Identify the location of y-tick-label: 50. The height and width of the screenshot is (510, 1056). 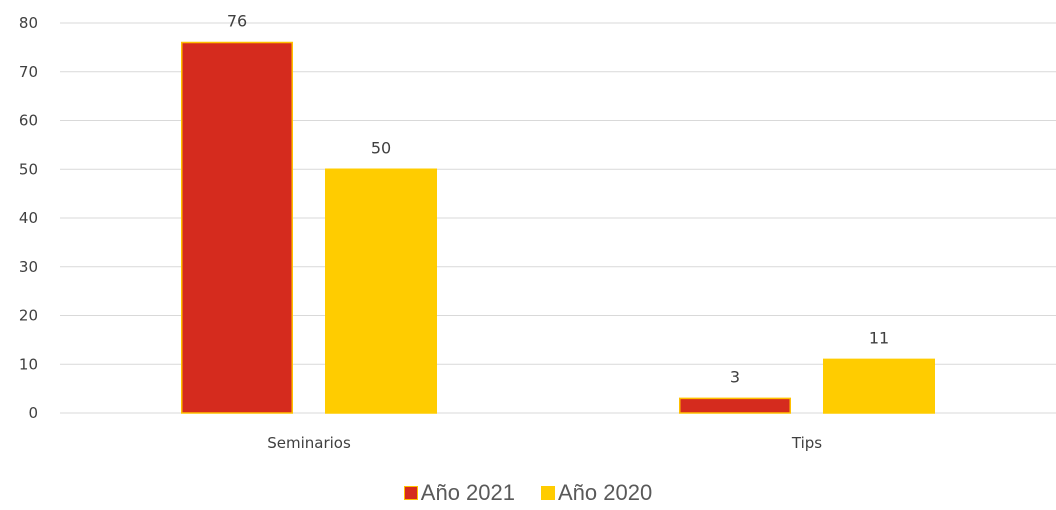
(28, 169).